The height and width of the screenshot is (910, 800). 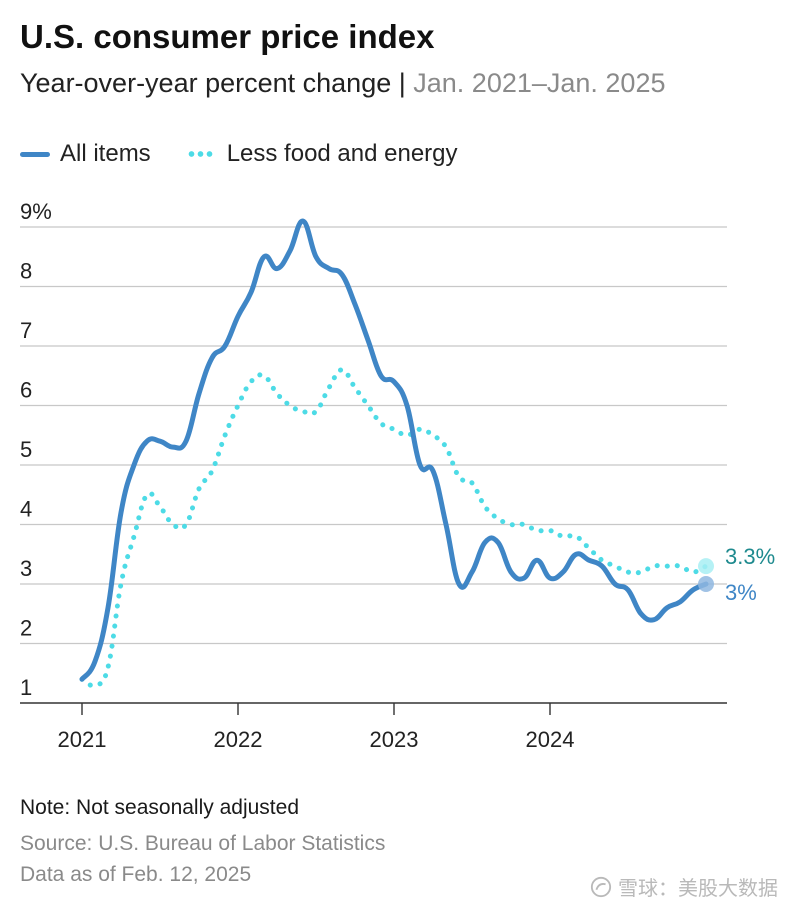 What do you see at coordinates (82, 739) in the screenshot?
I see `x-tick-label: 2021` at bounding box center [82, 739].